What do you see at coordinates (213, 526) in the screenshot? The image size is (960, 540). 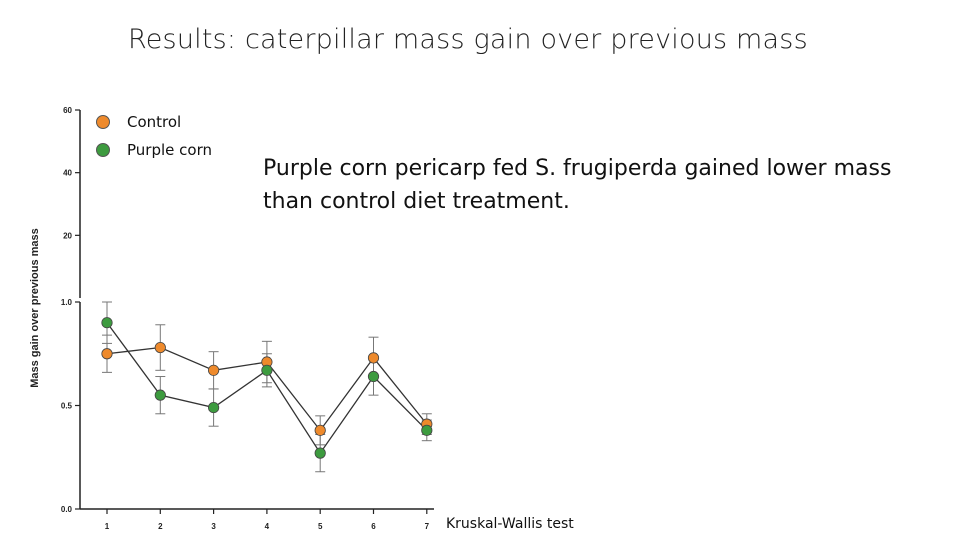 I see `x-tick-label: 3` at bounding box center [213, 526].